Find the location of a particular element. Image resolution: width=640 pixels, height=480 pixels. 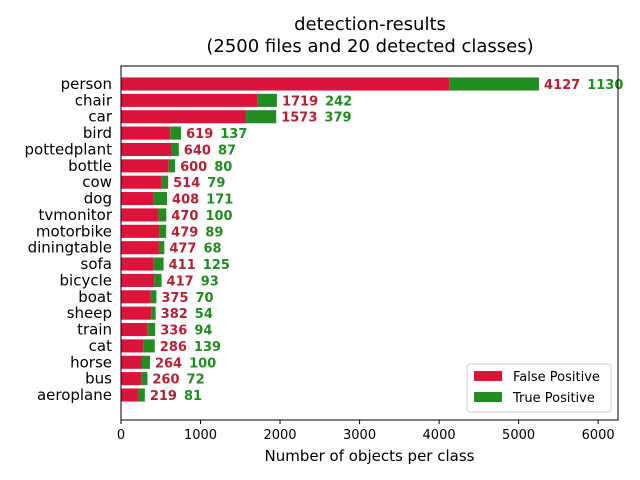

x-tick-label-5000: 5000 is located at coordinates (518, 435).